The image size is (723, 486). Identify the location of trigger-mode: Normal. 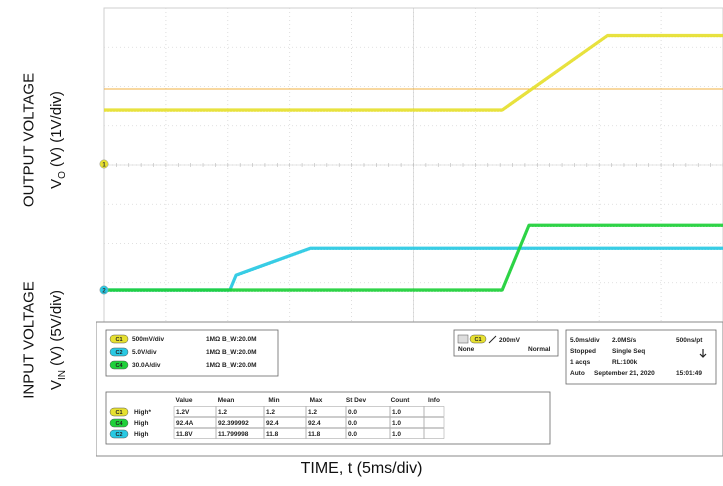
(539, 349).